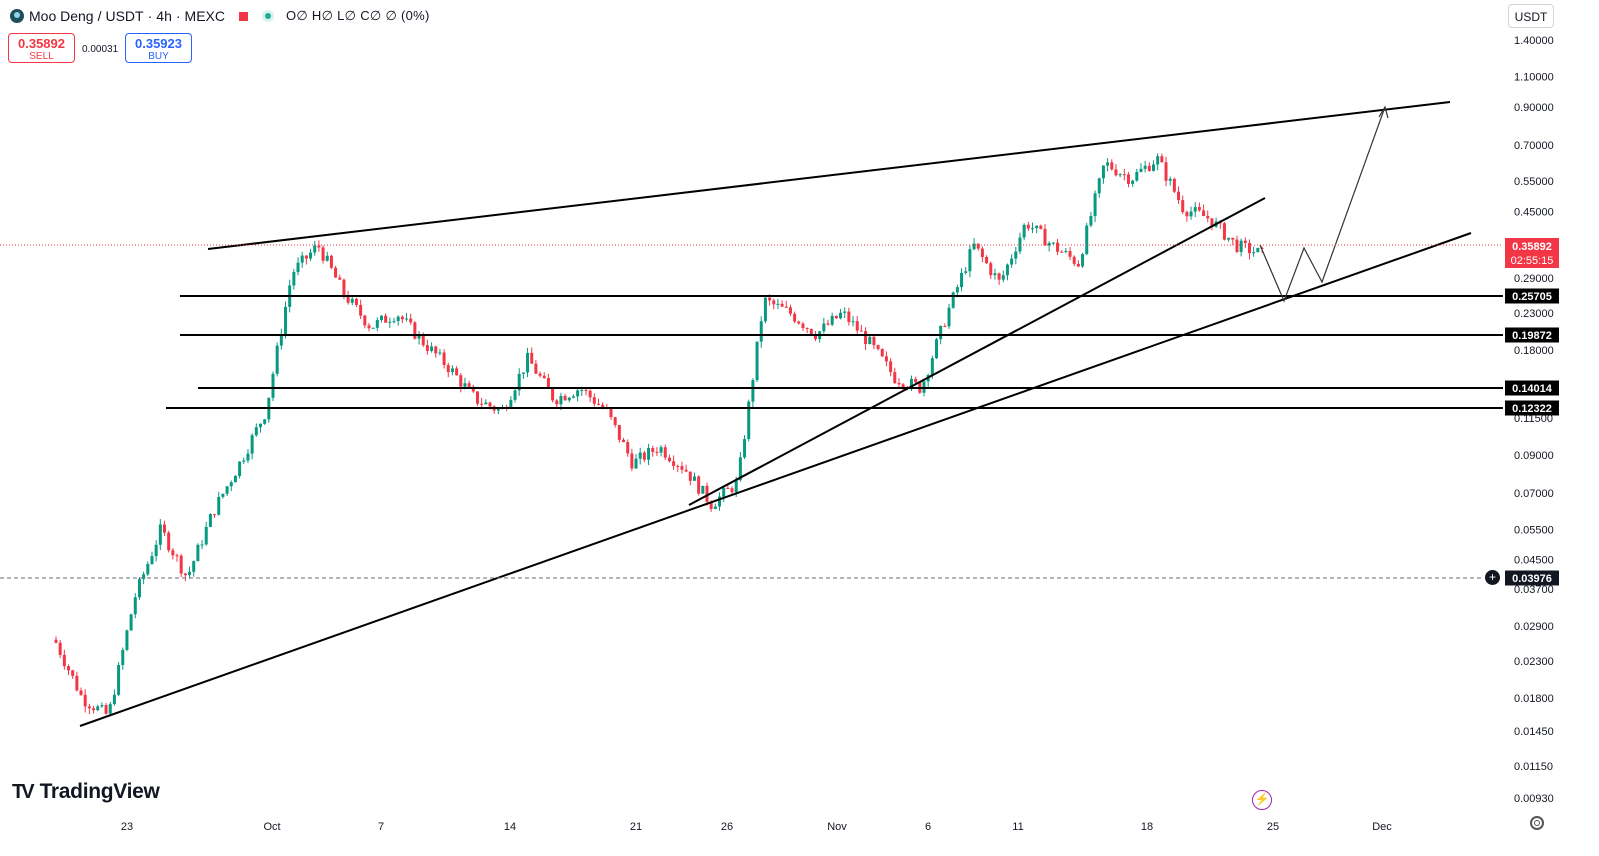 The width and height of the screenshot is (1599, 856). I want to click on gear-icon, so click(1537, 823).